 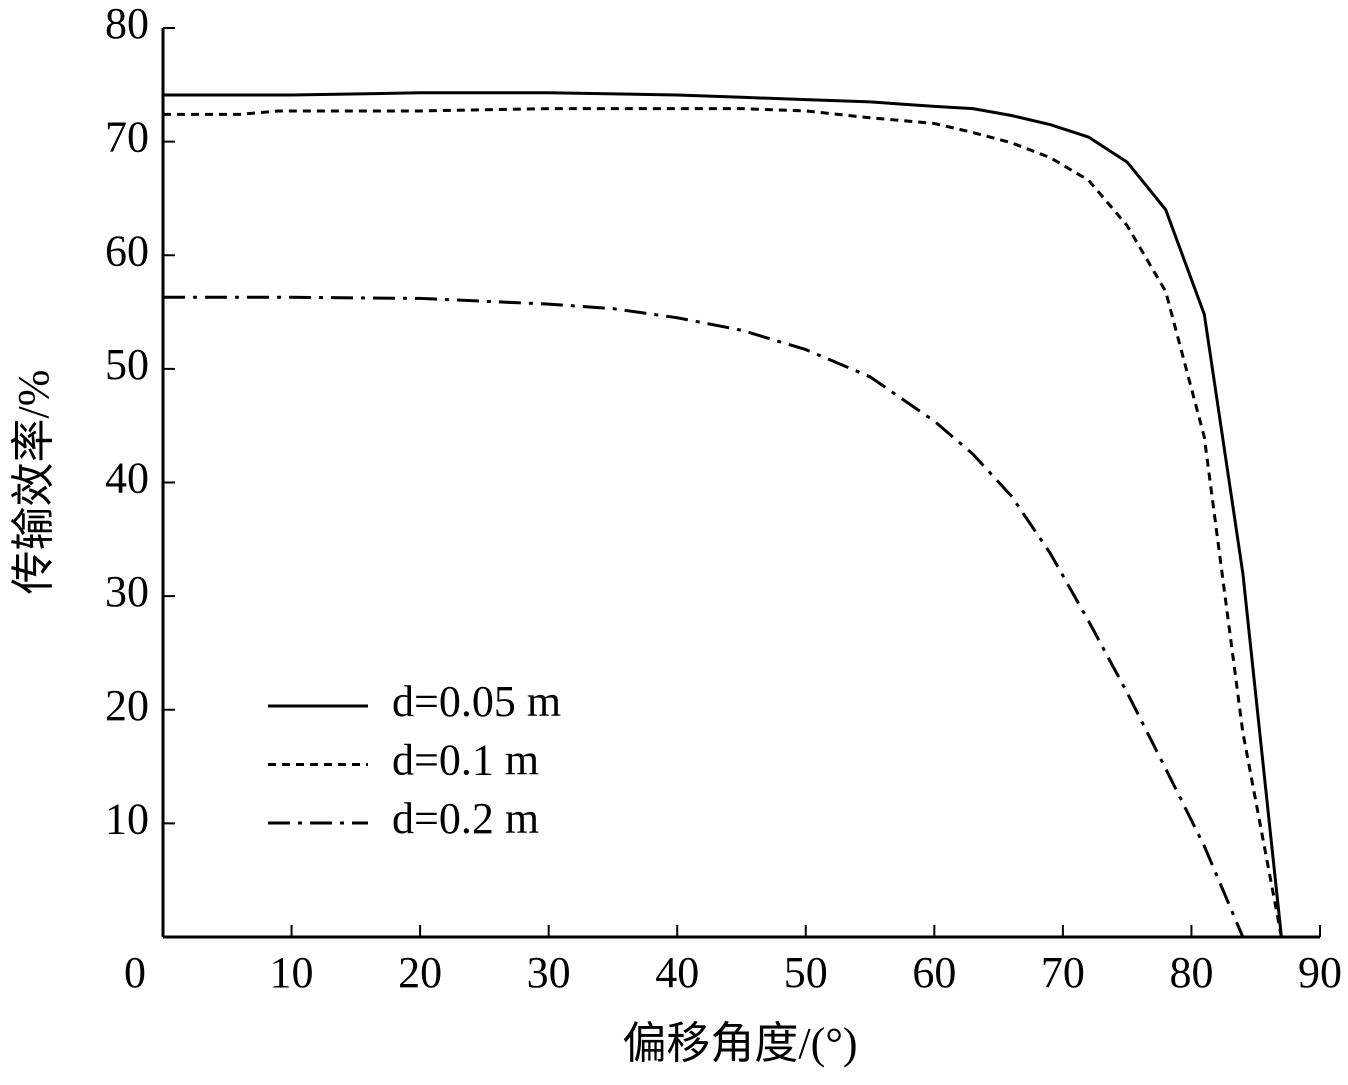 What do you see at coordinates (127, 24) in the screenshot?
I see `y-tick-label: 80` at bounding box center [127, 24].